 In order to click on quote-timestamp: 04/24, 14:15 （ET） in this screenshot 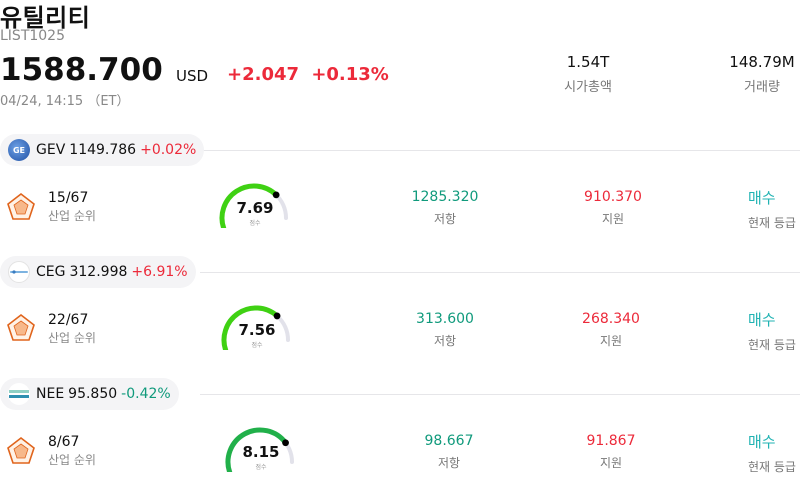, I will do `click(65, 101)`.